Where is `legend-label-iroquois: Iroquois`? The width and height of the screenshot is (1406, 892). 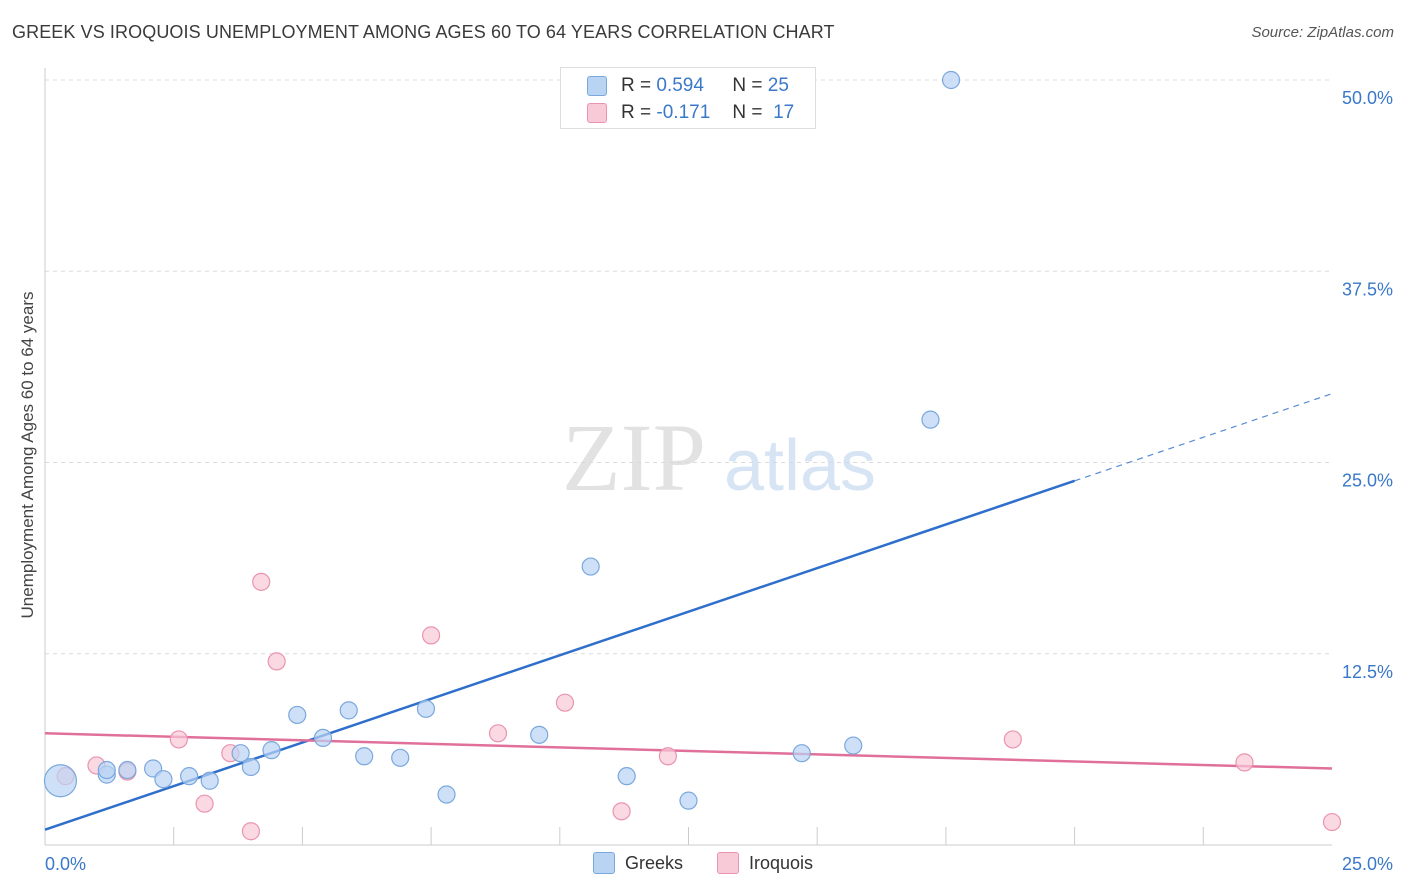
legend-label-iroquois: Iroquois is located at coordinates (781, 862).